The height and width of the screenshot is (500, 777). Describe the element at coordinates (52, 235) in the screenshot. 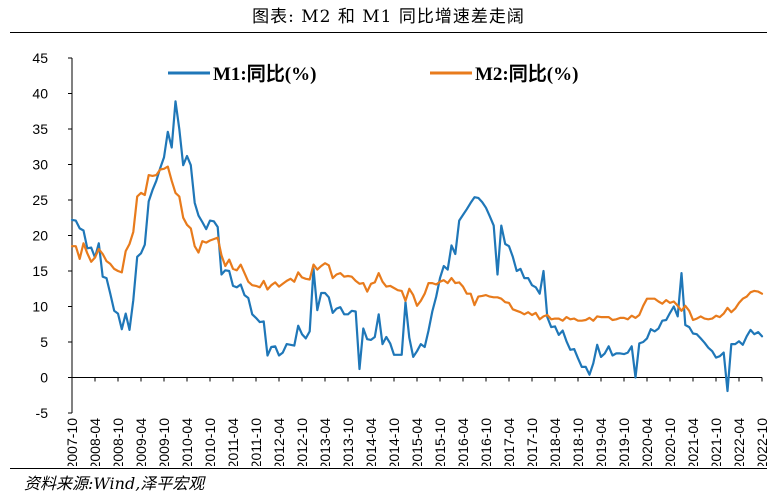

I see `y-axis: -5 0 5 10 15 20 25 30 35 40 45` at that location.